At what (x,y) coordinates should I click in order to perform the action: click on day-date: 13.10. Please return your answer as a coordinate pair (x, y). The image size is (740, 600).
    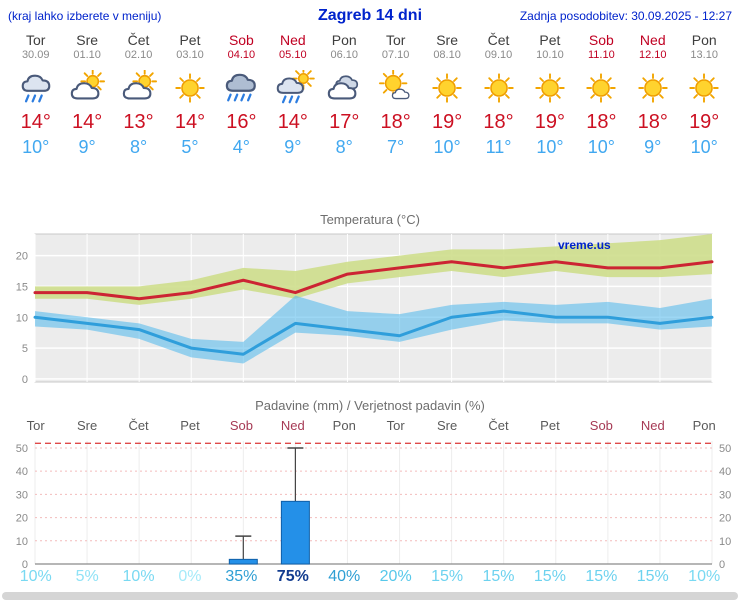
    Looking at the image, I should click on (704, 55).